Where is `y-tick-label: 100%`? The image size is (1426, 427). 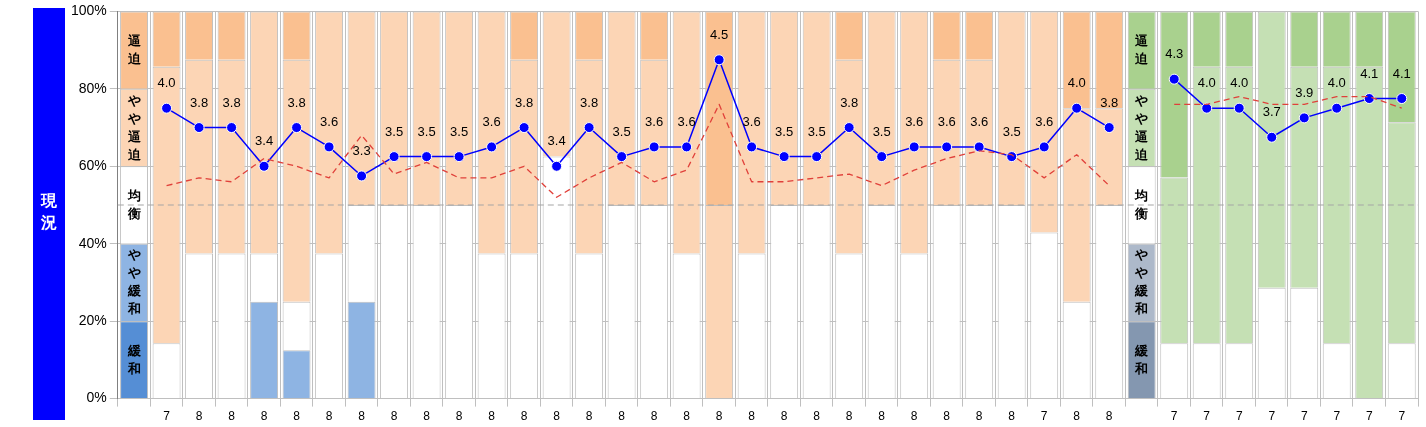 y-tick-label: 100% is located at coordinates (88, 10).